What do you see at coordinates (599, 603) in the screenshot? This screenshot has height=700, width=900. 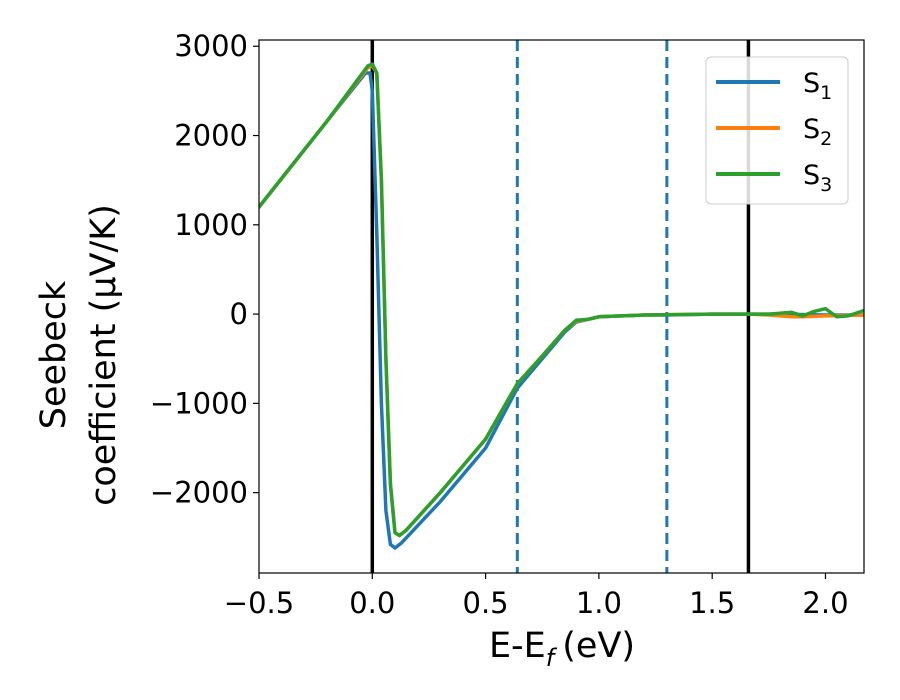 I see `x-tick-label: 1.0` at bounding box center [599, 603].